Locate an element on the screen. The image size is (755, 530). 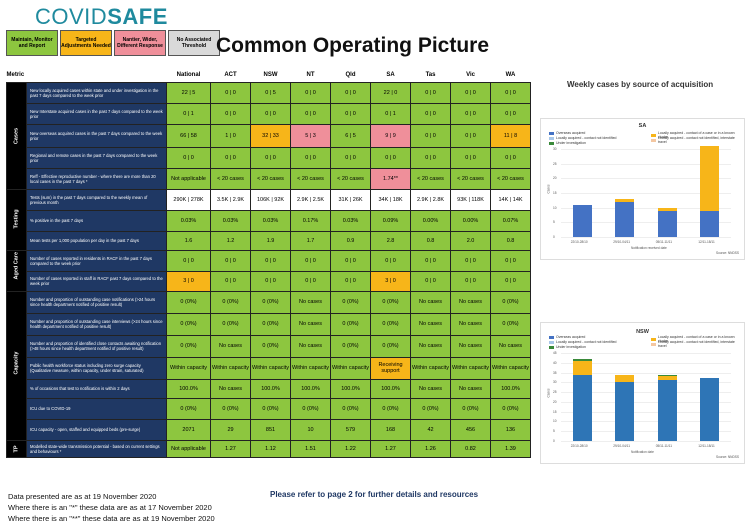
value-cell: 1.22 is located at coordinates (351, 448).